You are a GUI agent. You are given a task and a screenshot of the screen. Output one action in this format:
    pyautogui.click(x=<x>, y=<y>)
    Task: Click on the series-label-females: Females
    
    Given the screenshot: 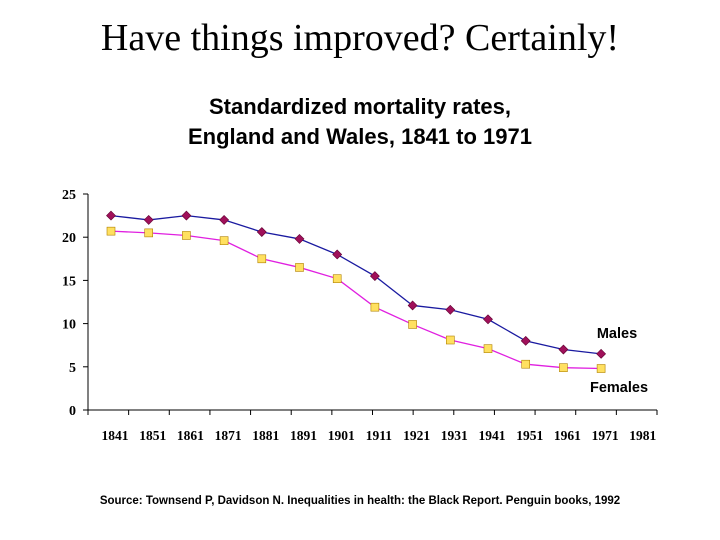 What is the action you would take?
    pyautogui.click(x=619, y=388)
    